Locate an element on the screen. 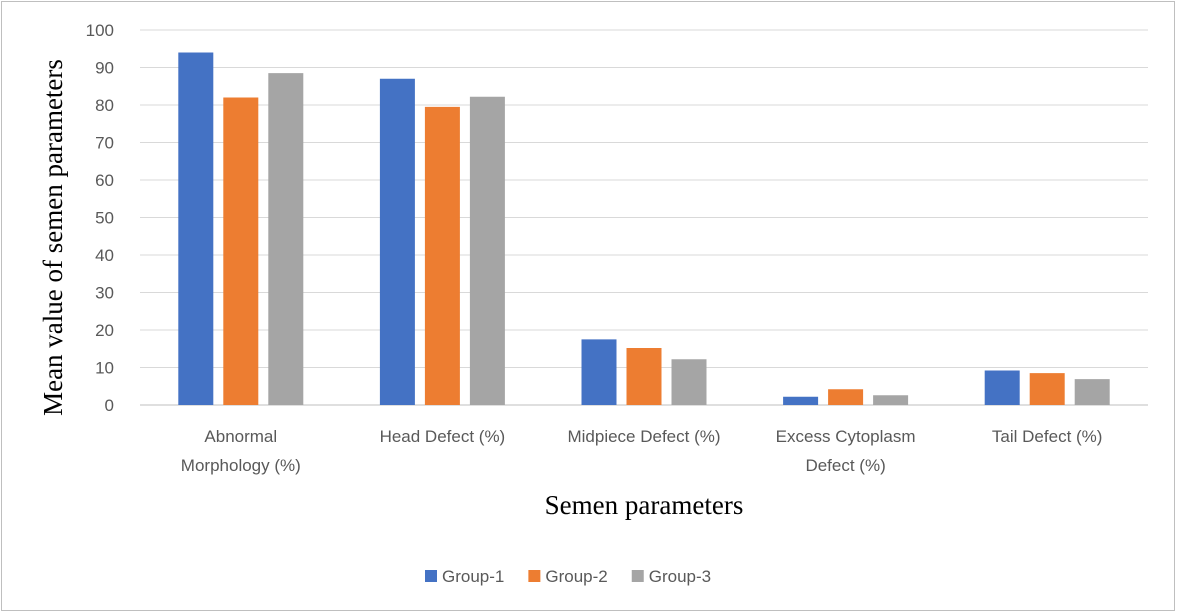 This screenshot has height=614, width=1178. legend-label: Group-3 is located at coordinates (680, 576).